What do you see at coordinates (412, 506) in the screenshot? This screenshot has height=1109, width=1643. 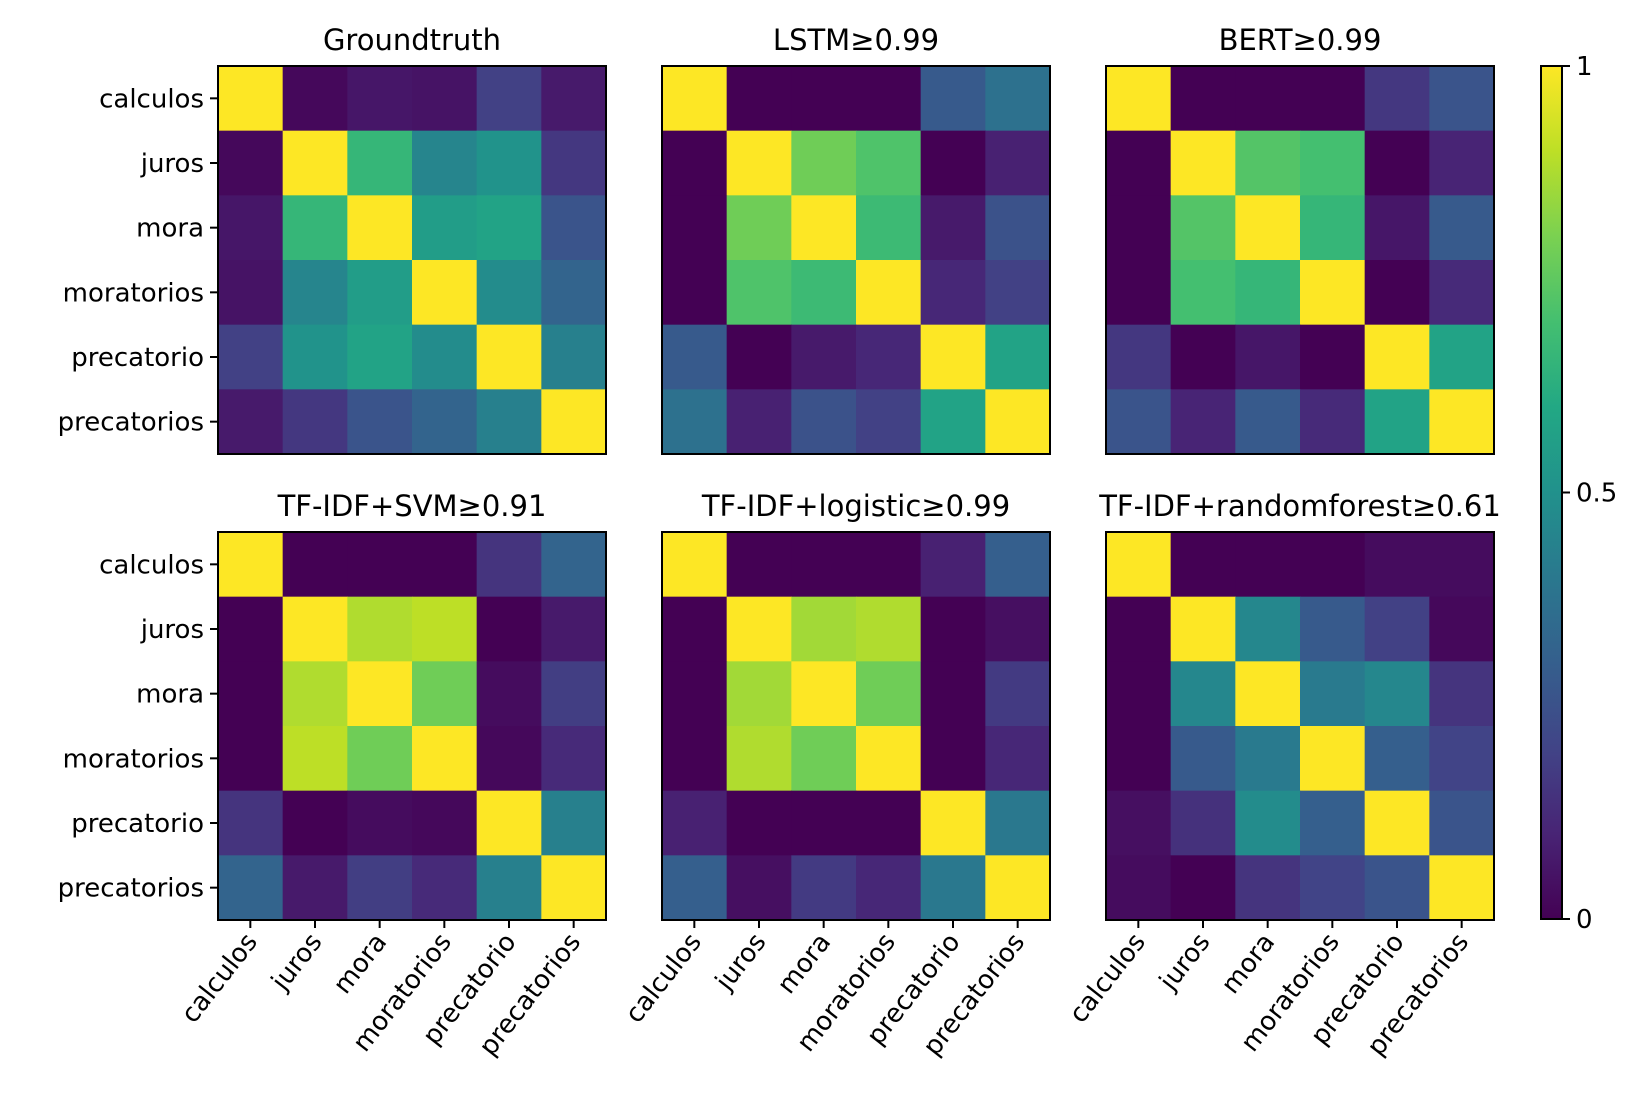 I see `panel-title: TF-IDF+SVM≥0.91` at bounding box center [412, 506].